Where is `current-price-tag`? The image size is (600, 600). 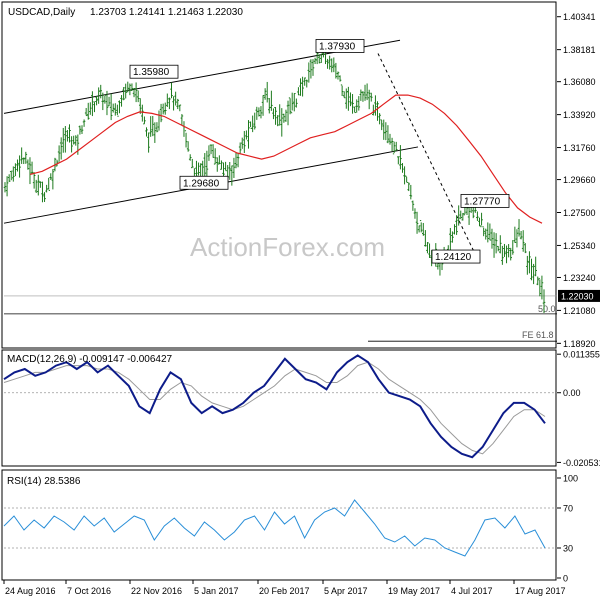 current-price-tag is located at coordinates (579, 295).